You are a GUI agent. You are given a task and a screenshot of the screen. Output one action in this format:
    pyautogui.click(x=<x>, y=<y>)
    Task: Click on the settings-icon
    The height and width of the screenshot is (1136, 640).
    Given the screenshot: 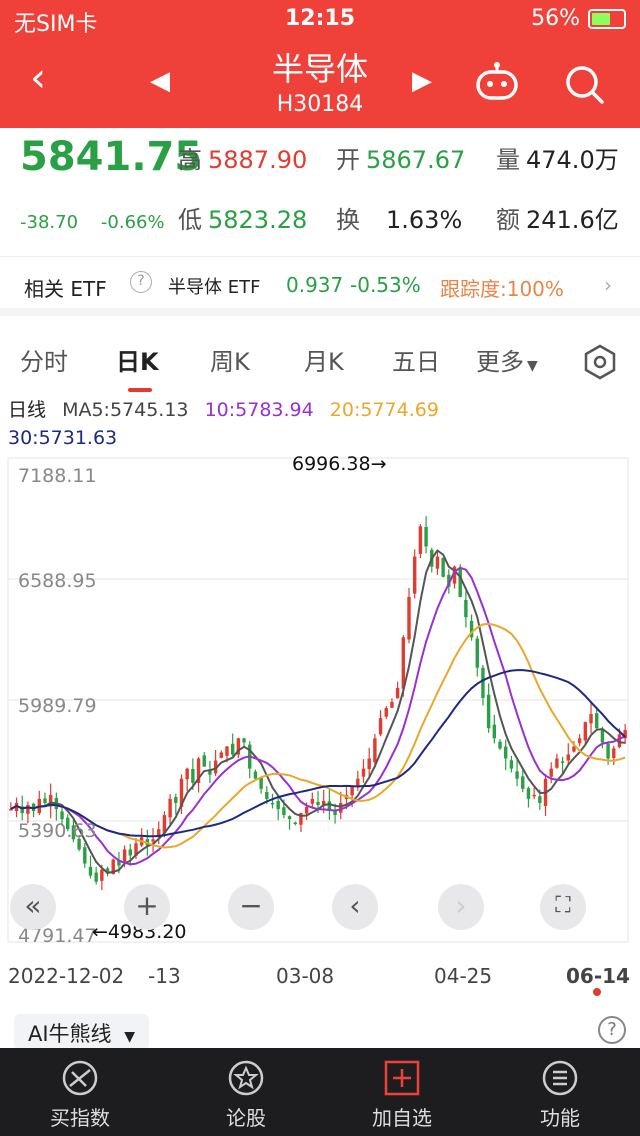 What is the action you would take?
    pyautogui.click(x=600, y=362)
    